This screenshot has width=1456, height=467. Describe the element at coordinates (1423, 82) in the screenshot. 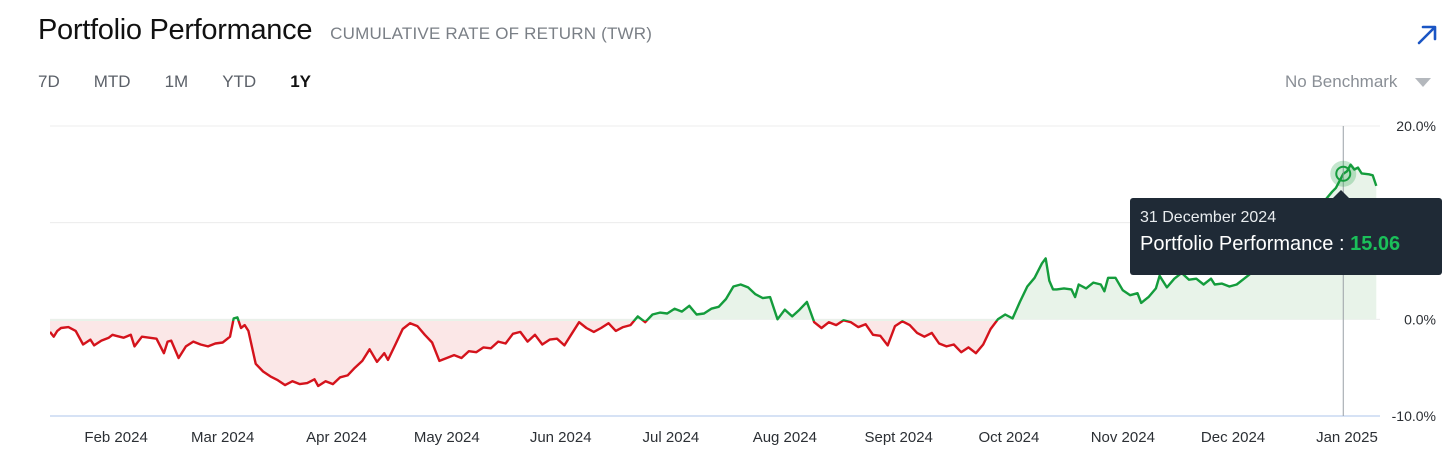

I see `caret-down-icon` at that location.